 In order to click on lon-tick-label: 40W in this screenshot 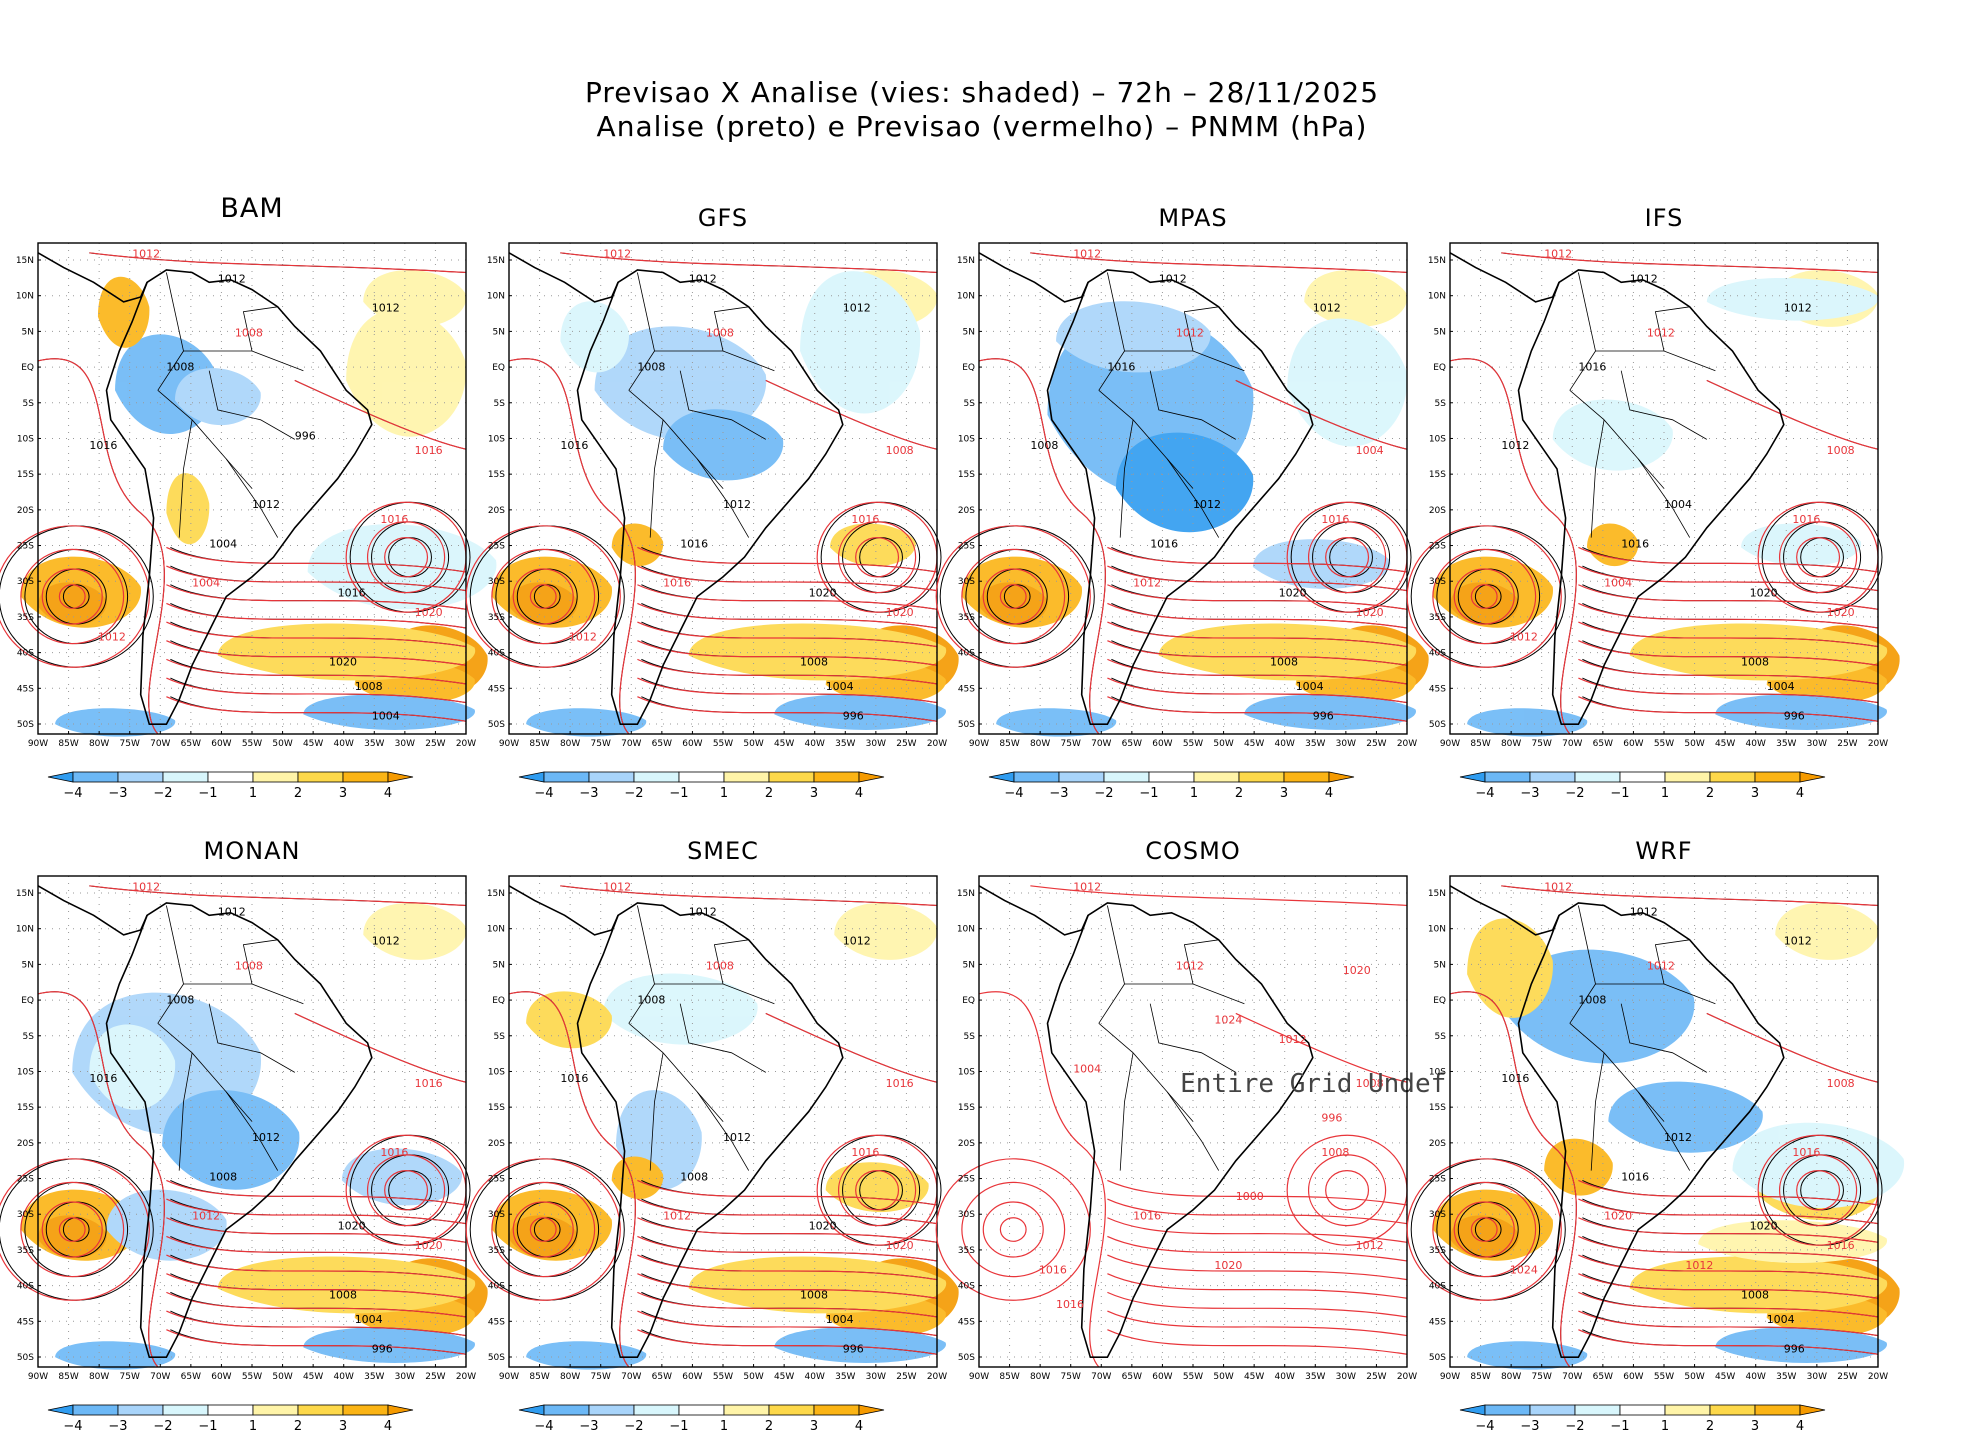, I will do `click(1756, 1377)`.